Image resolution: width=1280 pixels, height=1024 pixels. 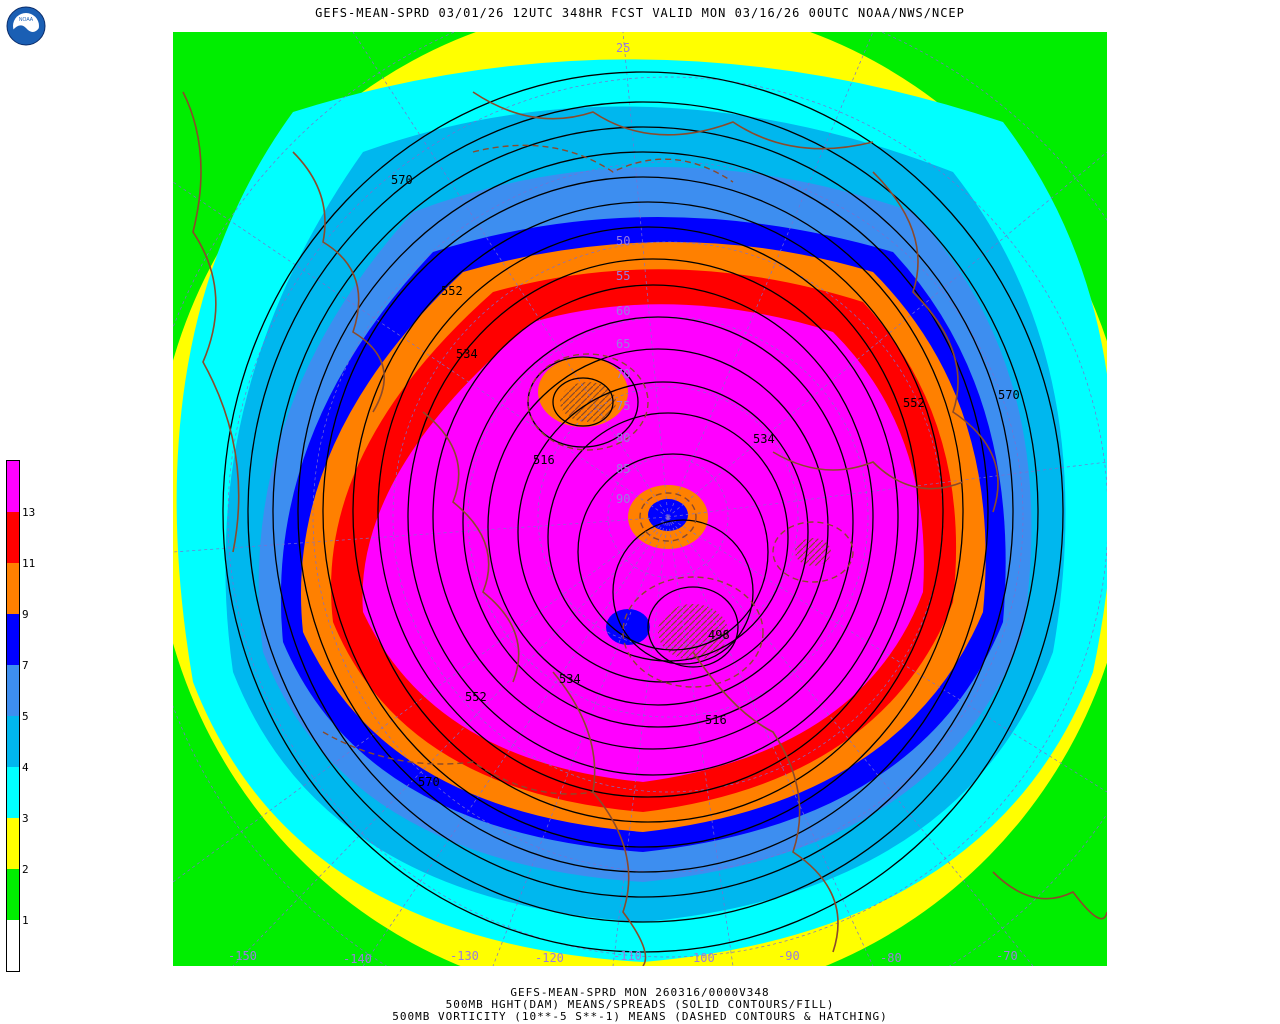 I want to click on svg-text: -150, so click(x=242, y=956).